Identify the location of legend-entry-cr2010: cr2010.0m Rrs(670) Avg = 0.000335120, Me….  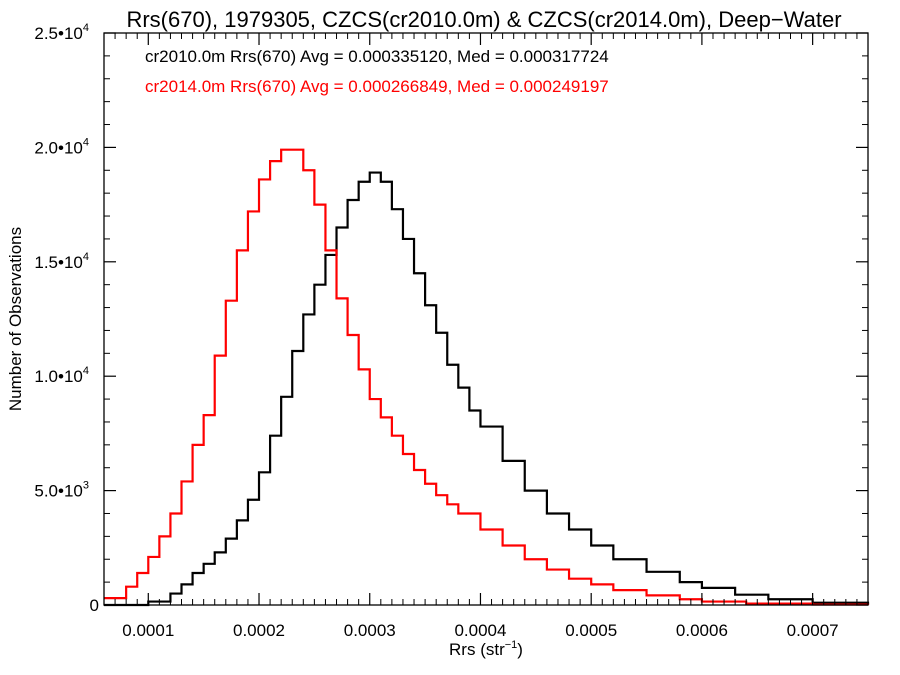
(377, 56).